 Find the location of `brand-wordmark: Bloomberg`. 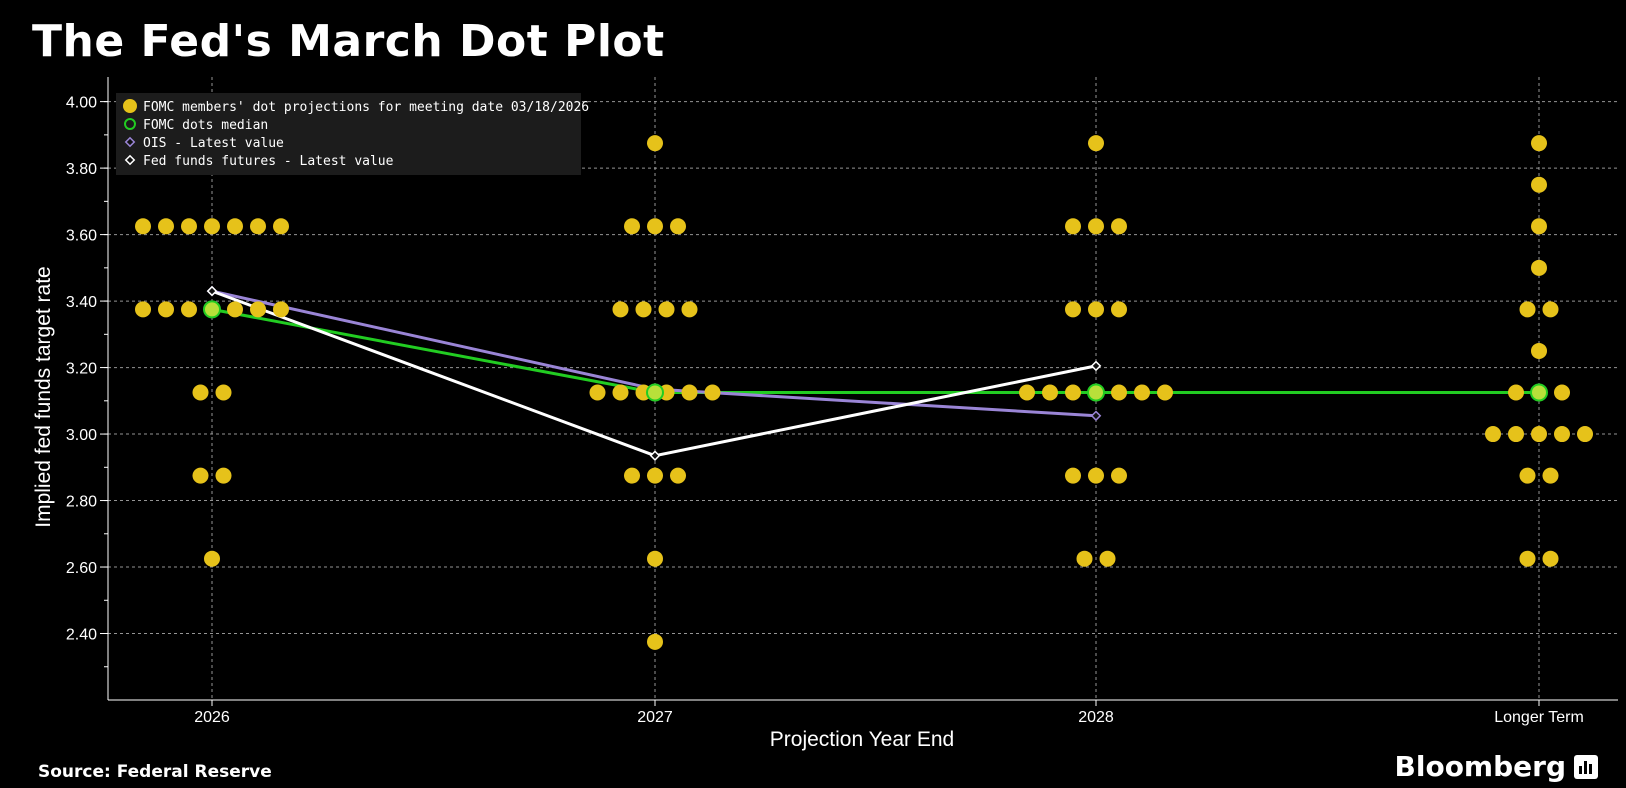

brand-wordmark: Bloomberg is located at coordinates (1480, 766).